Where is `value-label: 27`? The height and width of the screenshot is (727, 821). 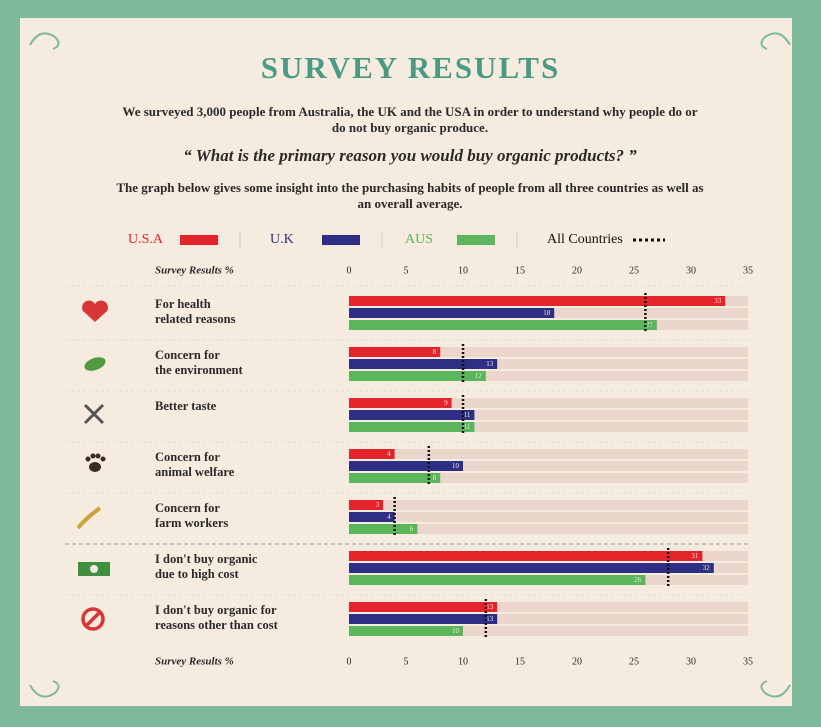
value-label: 27 is located at coordinates (650, 325).